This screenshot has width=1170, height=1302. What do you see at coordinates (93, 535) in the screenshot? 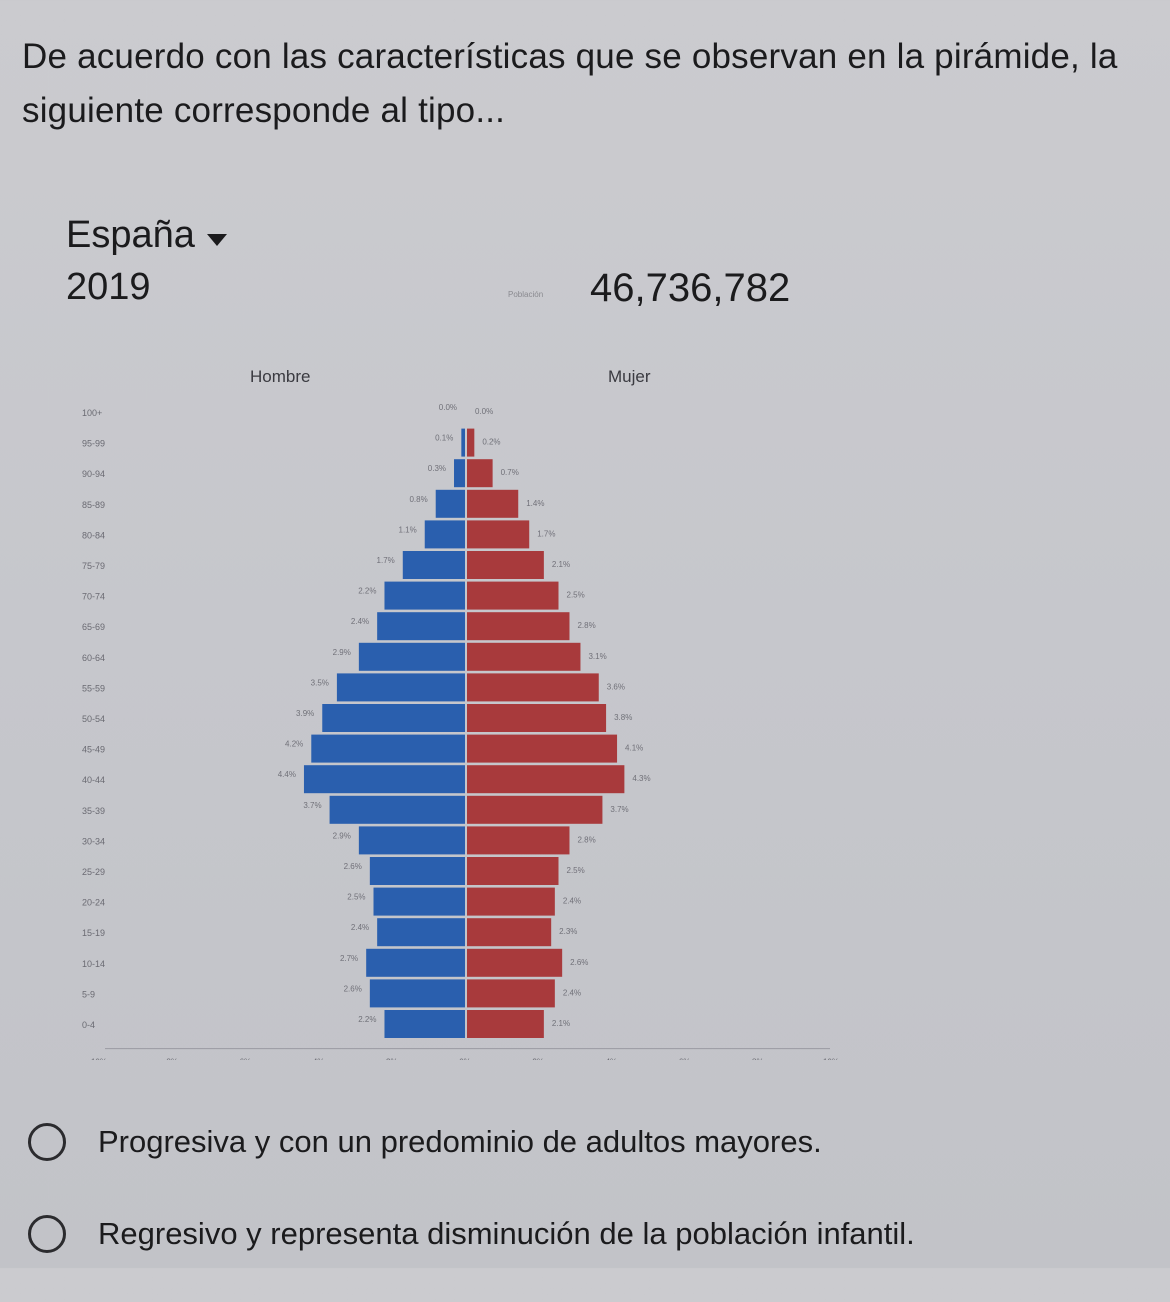
I see `age-group-label: 80-84` at bounding box center [93, 535].